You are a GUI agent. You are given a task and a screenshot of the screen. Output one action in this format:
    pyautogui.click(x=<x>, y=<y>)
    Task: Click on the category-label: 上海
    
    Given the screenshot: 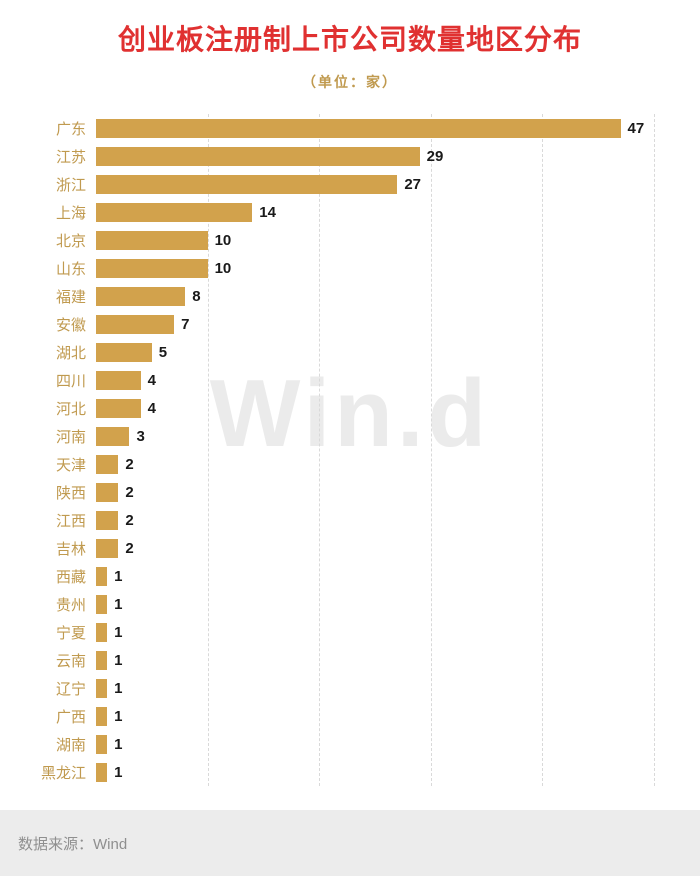 What is the action you would take?
    pyautogui.click(x=70, y=213)
    